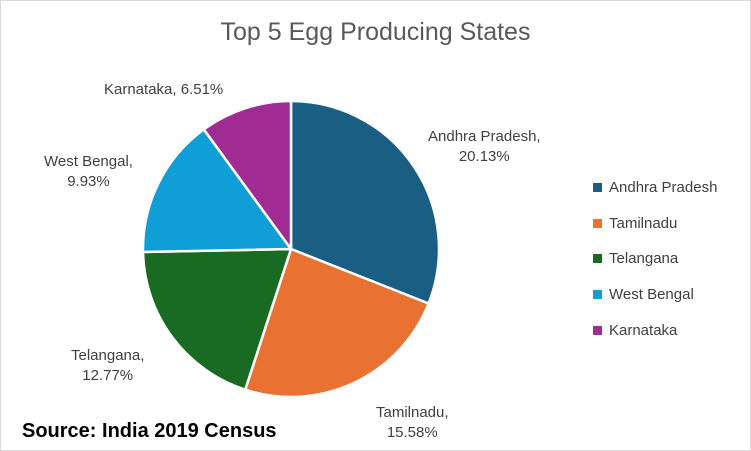  Describe the element at coordinates (336, 323) in the screenshot. I see `pie-slice-tamilnadu` at that location.